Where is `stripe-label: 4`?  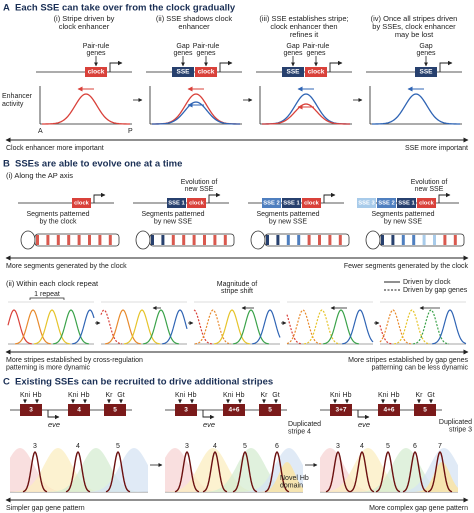
stripe-label: 4 is located at coordinates (362, 446).